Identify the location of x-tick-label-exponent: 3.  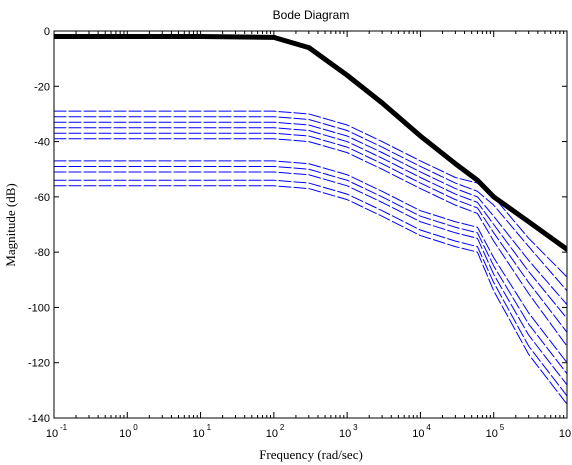
(355, 427).